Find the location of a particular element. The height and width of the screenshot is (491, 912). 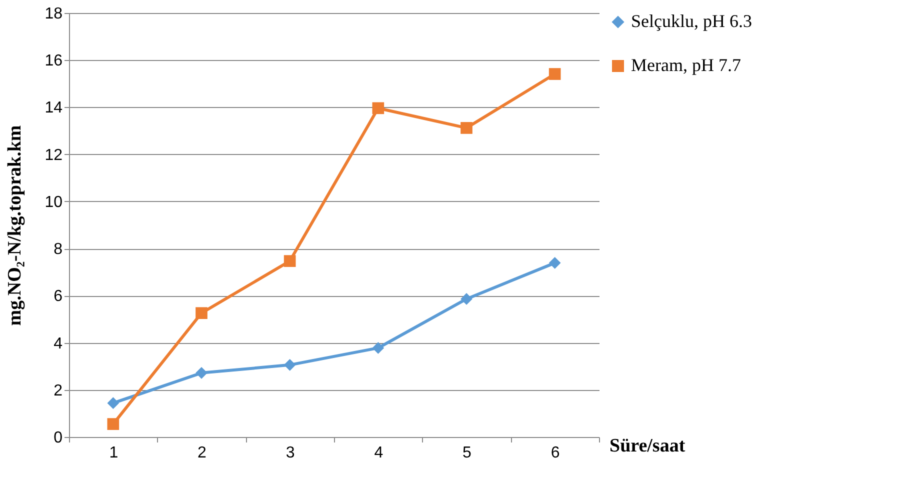

x-tick-label: 2 is located at coordinates (202, 453).